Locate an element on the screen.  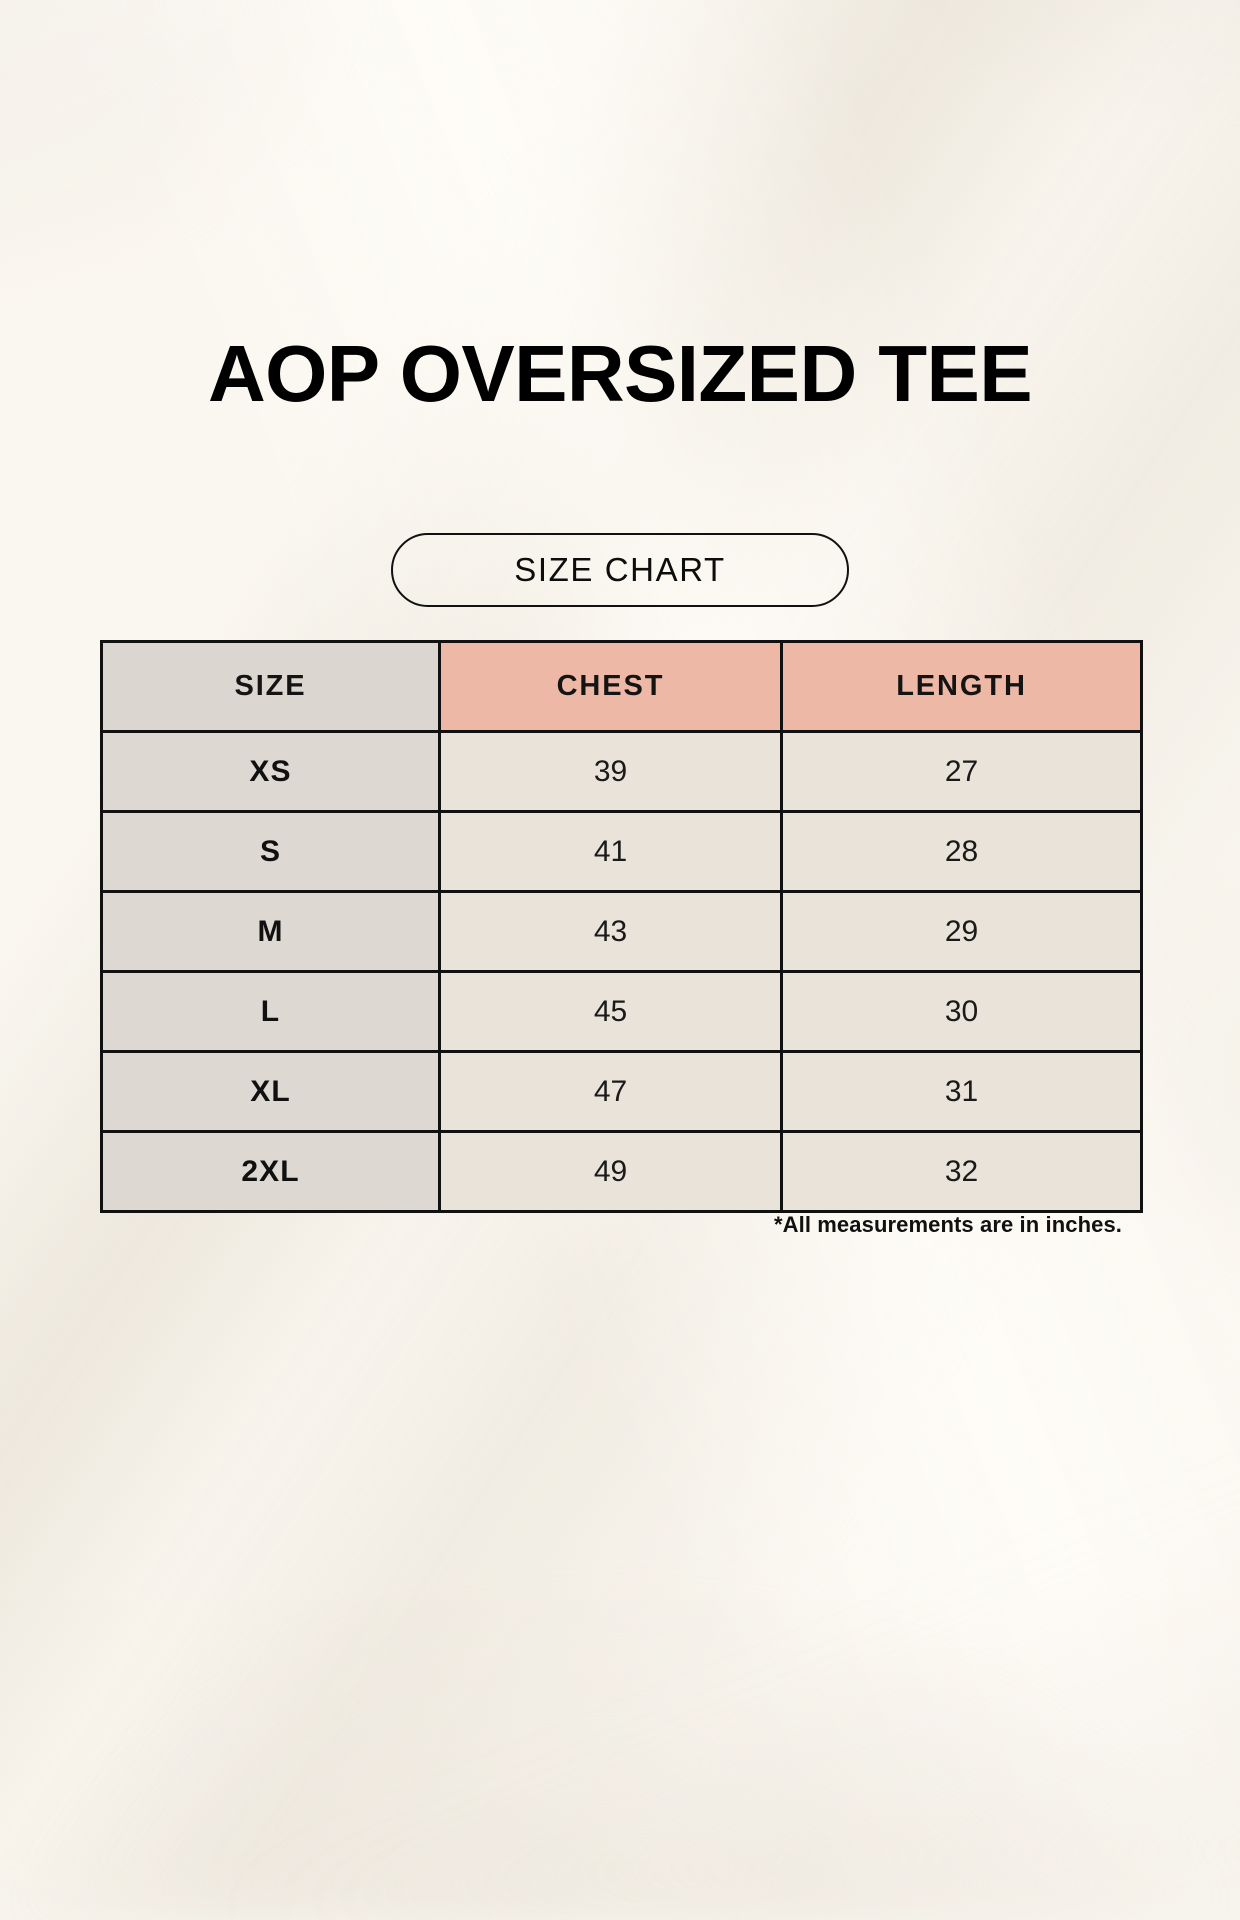
table-row: XS 39 27 is located at coordinates (621, 771).